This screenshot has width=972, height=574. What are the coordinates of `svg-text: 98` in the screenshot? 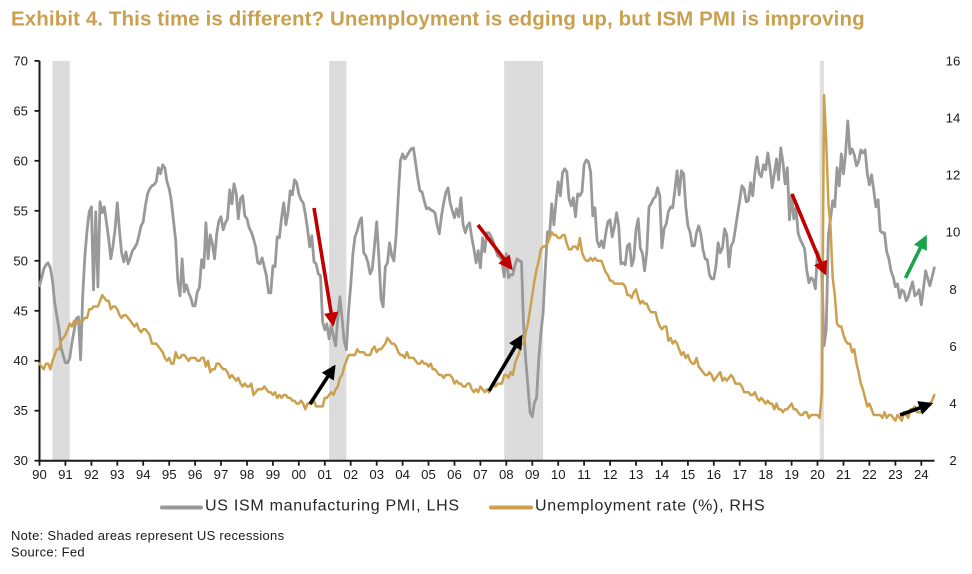 It's located at (247, 474).